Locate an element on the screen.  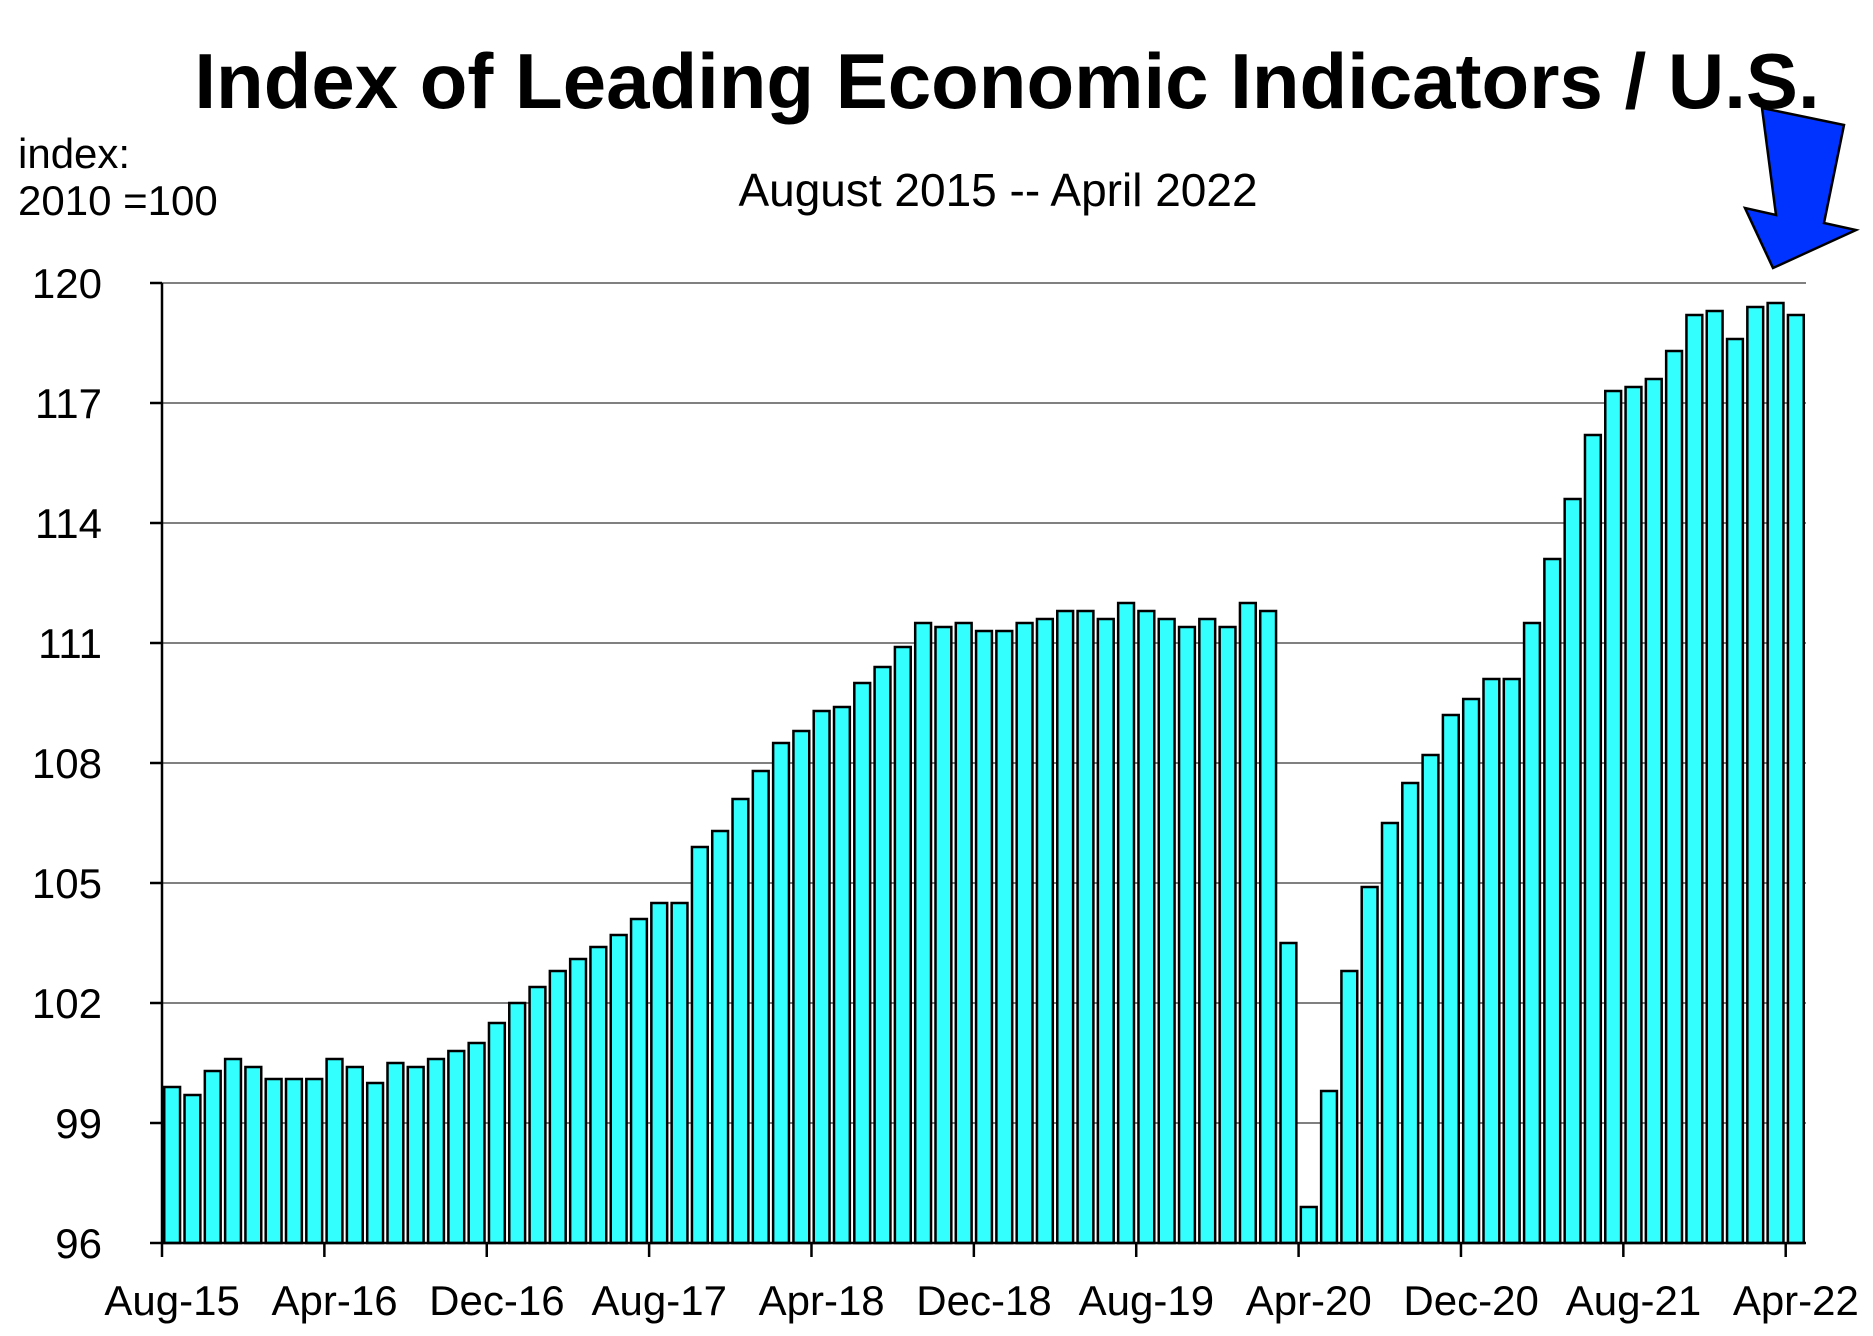
y-tick-label: 111 is located at coordinates (70, 643).